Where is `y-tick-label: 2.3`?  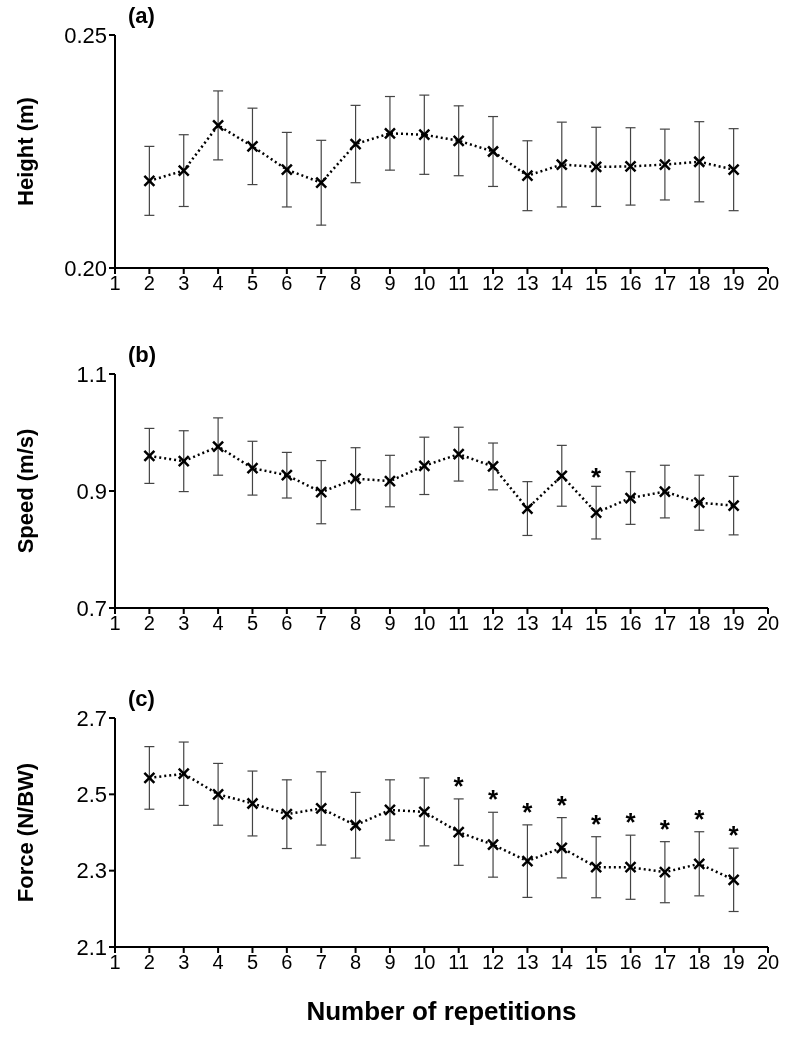
y-tick-label: 2.3 is located at coordinates (91, 871).